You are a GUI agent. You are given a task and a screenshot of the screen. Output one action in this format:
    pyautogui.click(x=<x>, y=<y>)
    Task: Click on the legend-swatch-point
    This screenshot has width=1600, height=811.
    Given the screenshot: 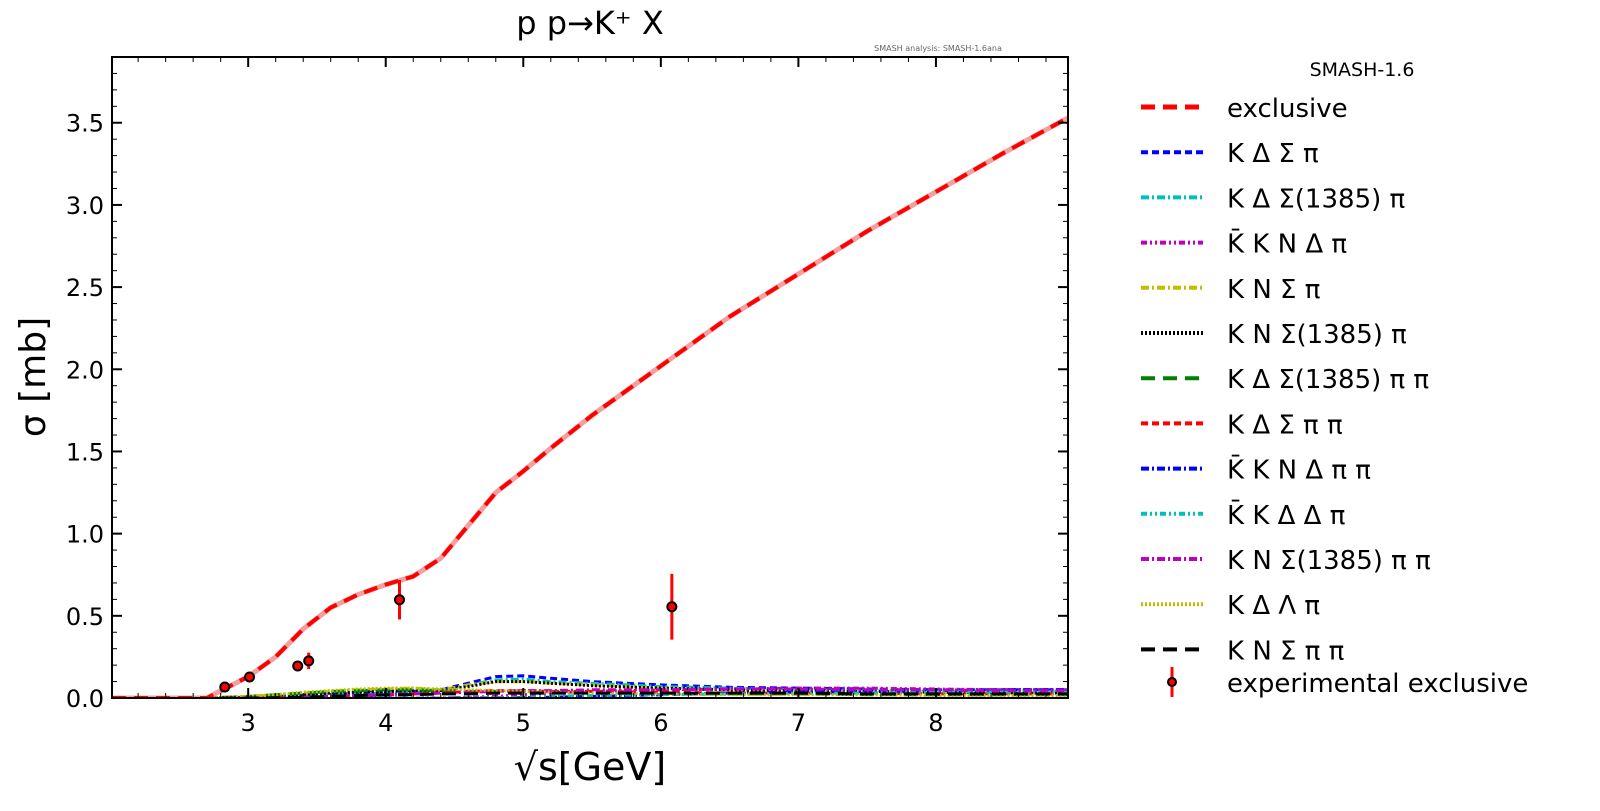 What is the action you would take?
    pyautogui.click(x=1172, y=682)
    